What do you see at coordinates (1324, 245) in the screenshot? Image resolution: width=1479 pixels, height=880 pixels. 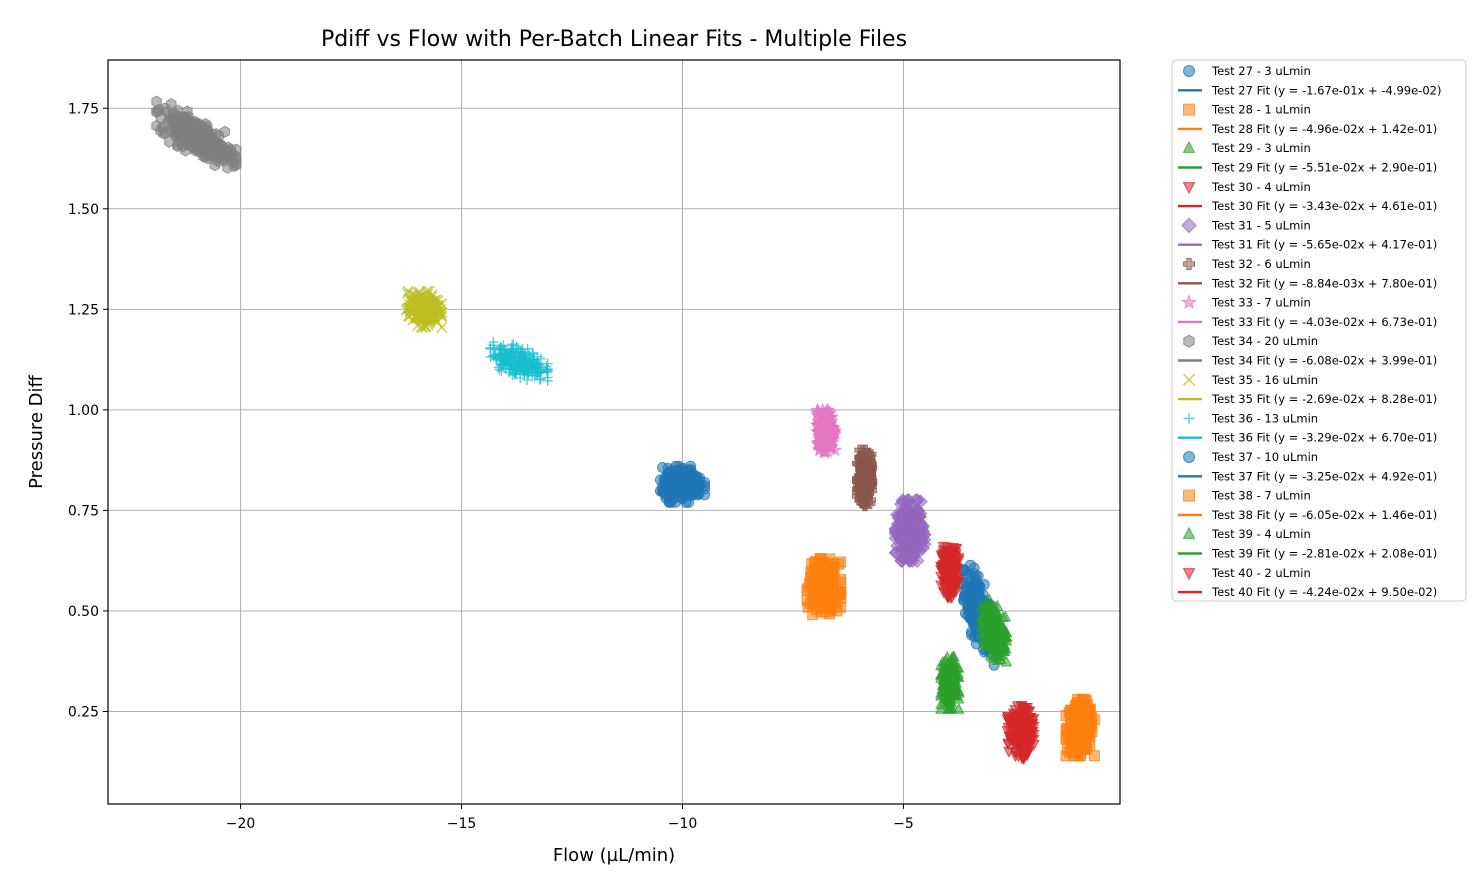 I see `legend-fit-label: Test 31 Fit (y = -5.65e-02x + 4.17e-01)` at bounding box center [1324, 245].